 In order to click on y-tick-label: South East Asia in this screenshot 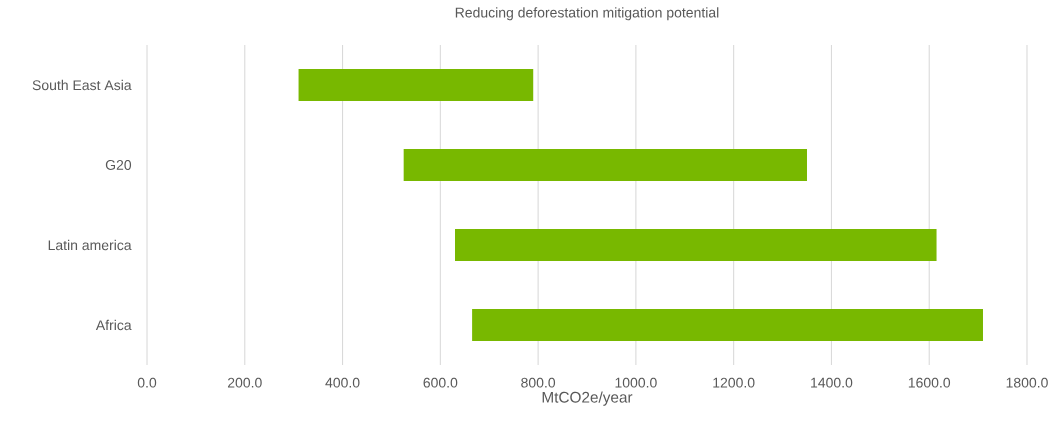, I will do `click(82, 85)`.